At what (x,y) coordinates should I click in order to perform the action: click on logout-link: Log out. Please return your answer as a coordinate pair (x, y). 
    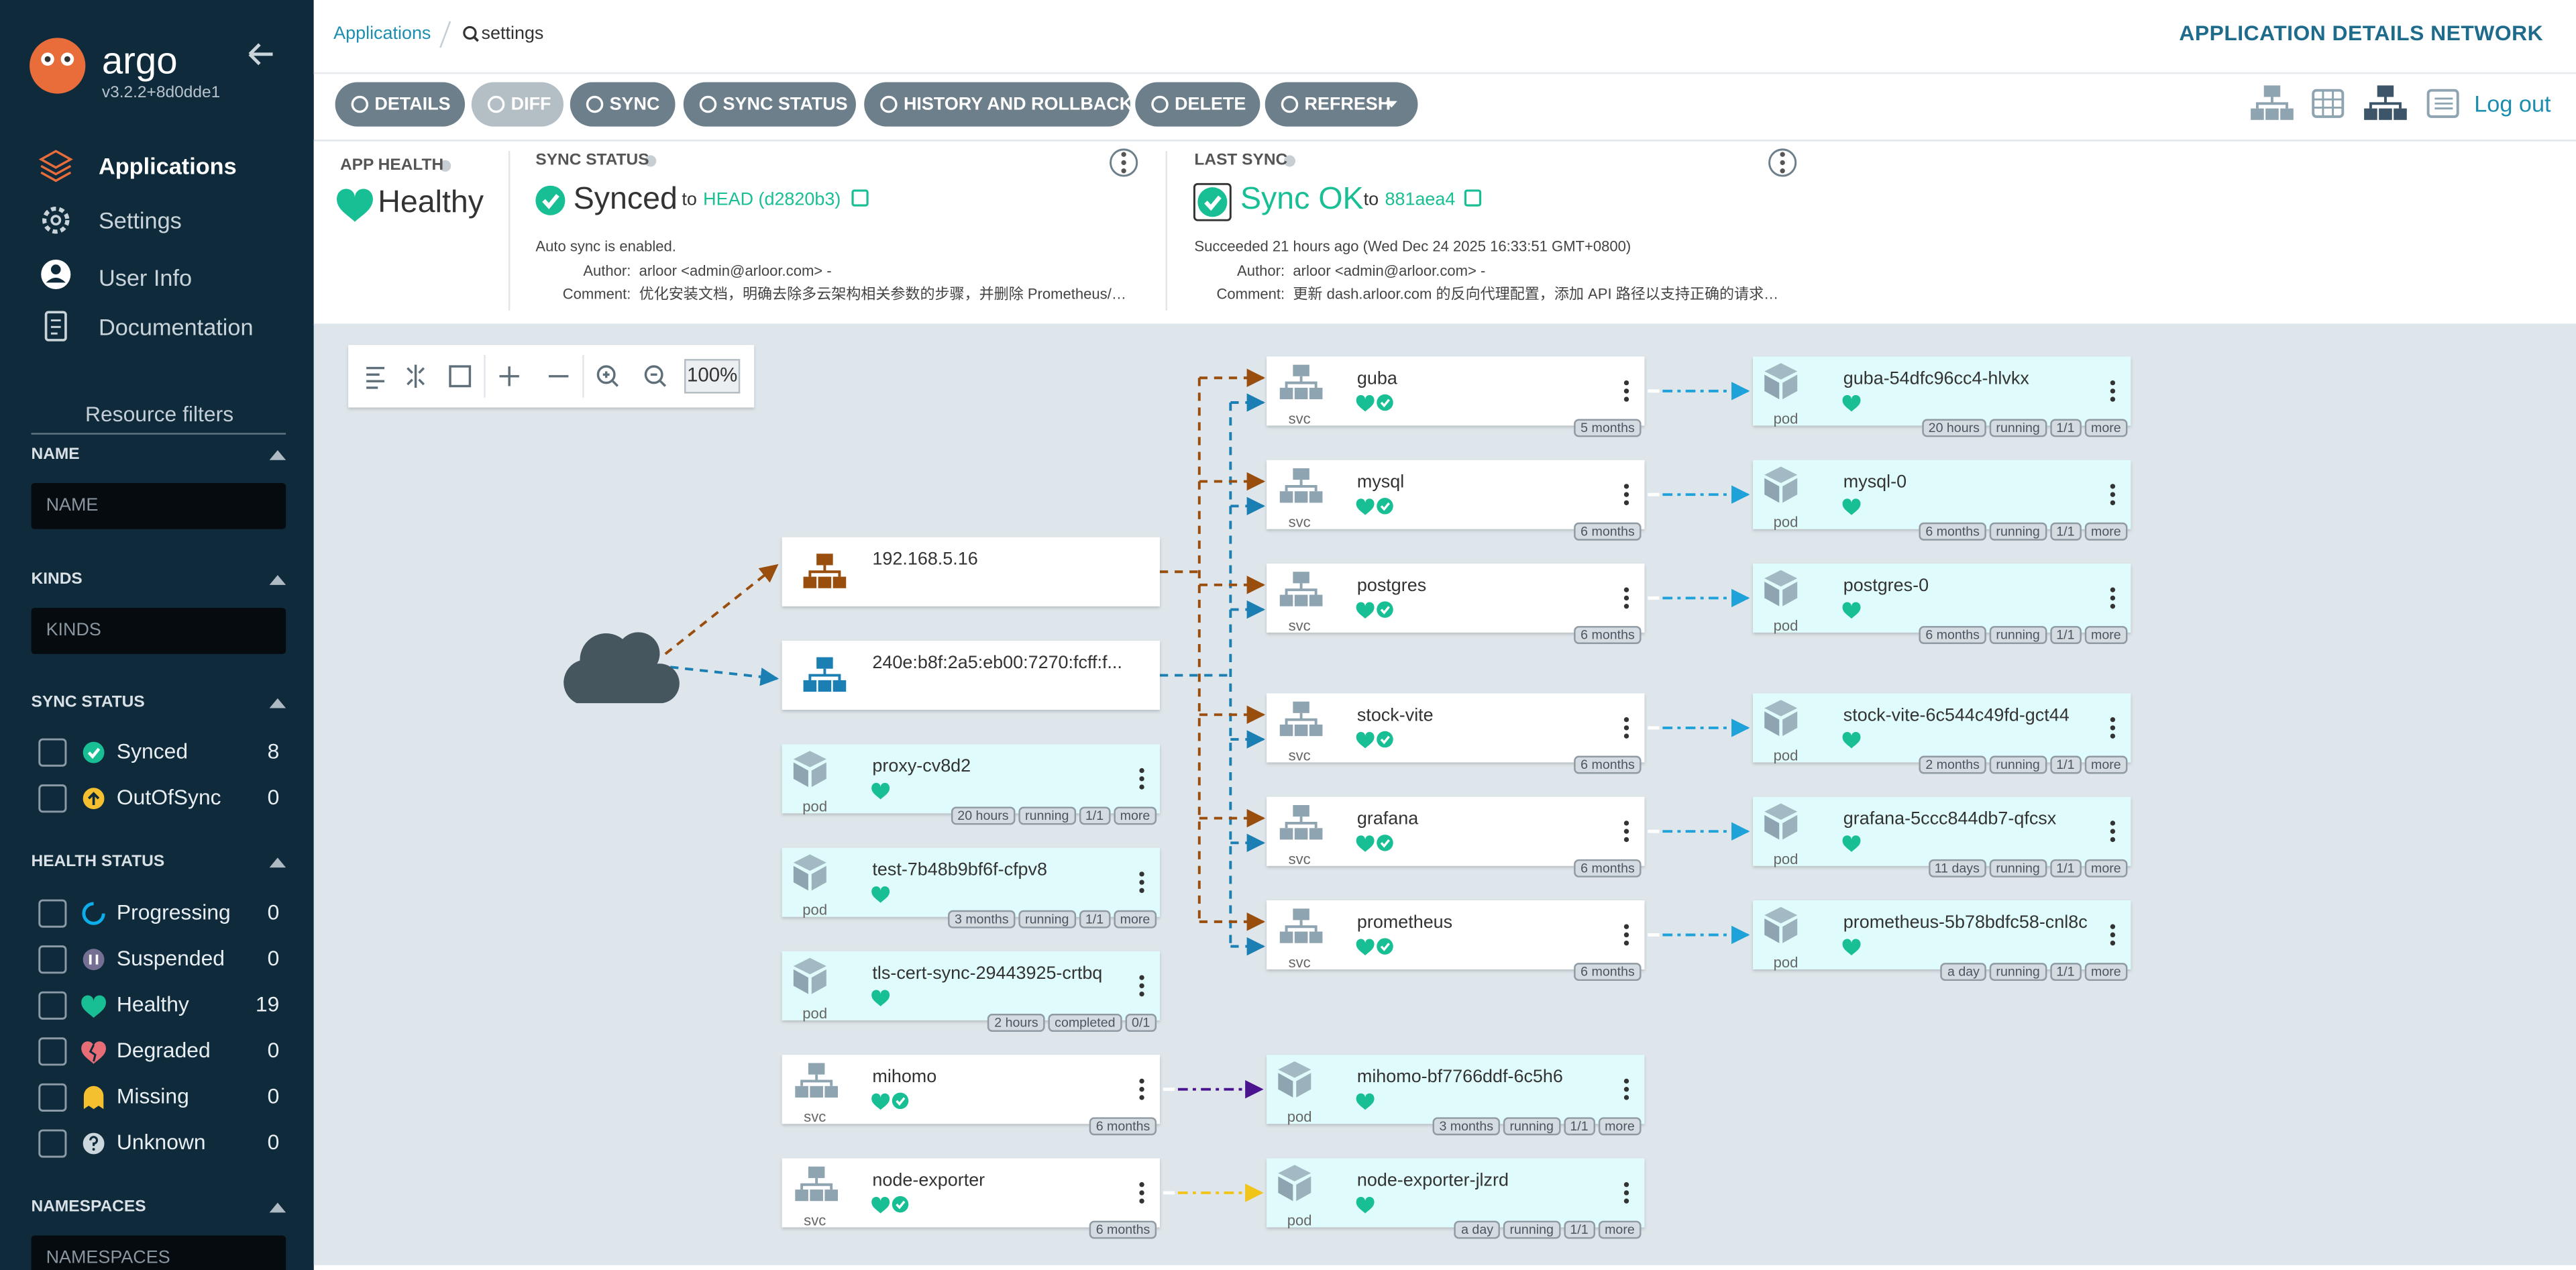
    Looking at the image, I should click on (2512, 103).